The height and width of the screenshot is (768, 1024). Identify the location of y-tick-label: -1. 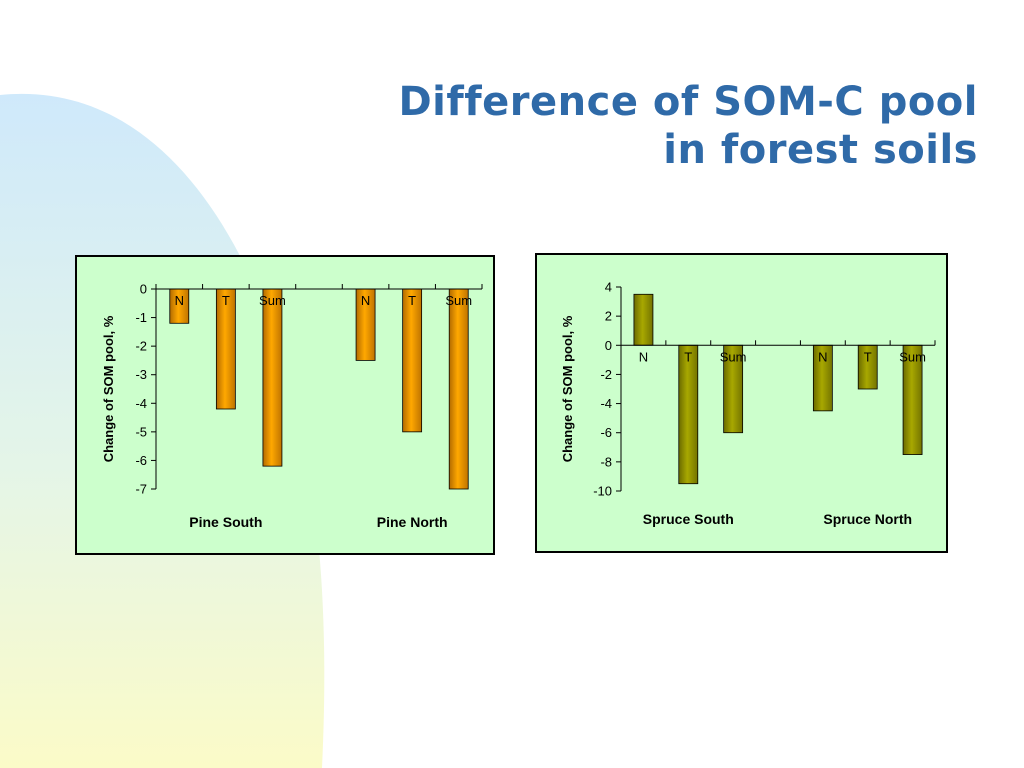
(141, 317).